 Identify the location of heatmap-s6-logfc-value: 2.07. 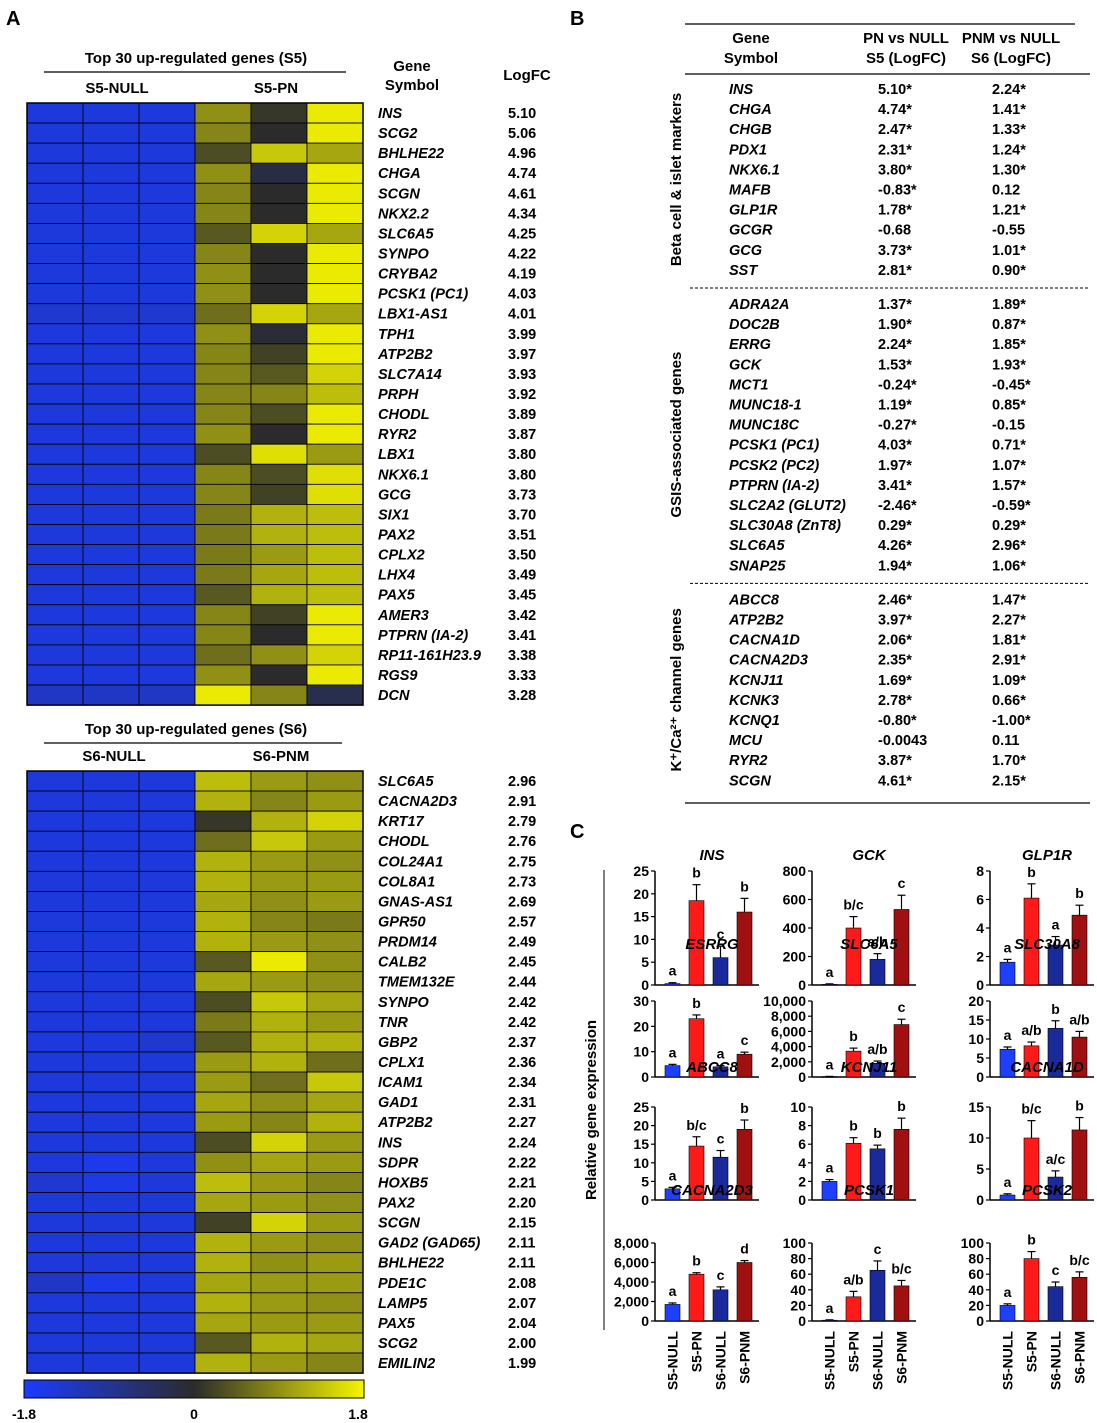
(522, 1304).